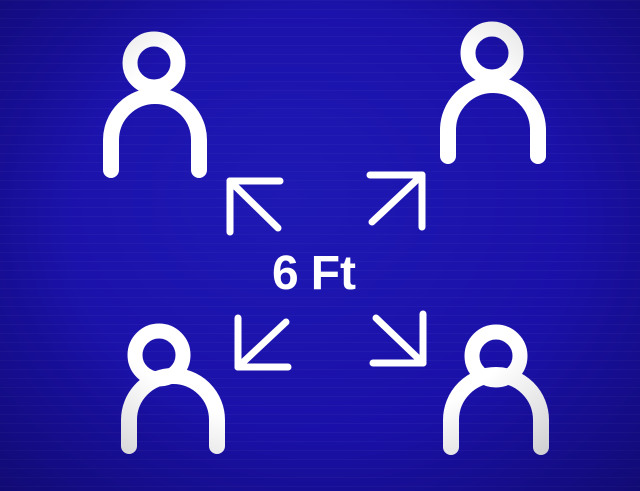 Image resolution: width=640 pixels, height=491 pixels. What do you see at coordinates (398, 338) in the screenshot?
I see `arrow-down-right-icon` at bounding box center [398, 338].